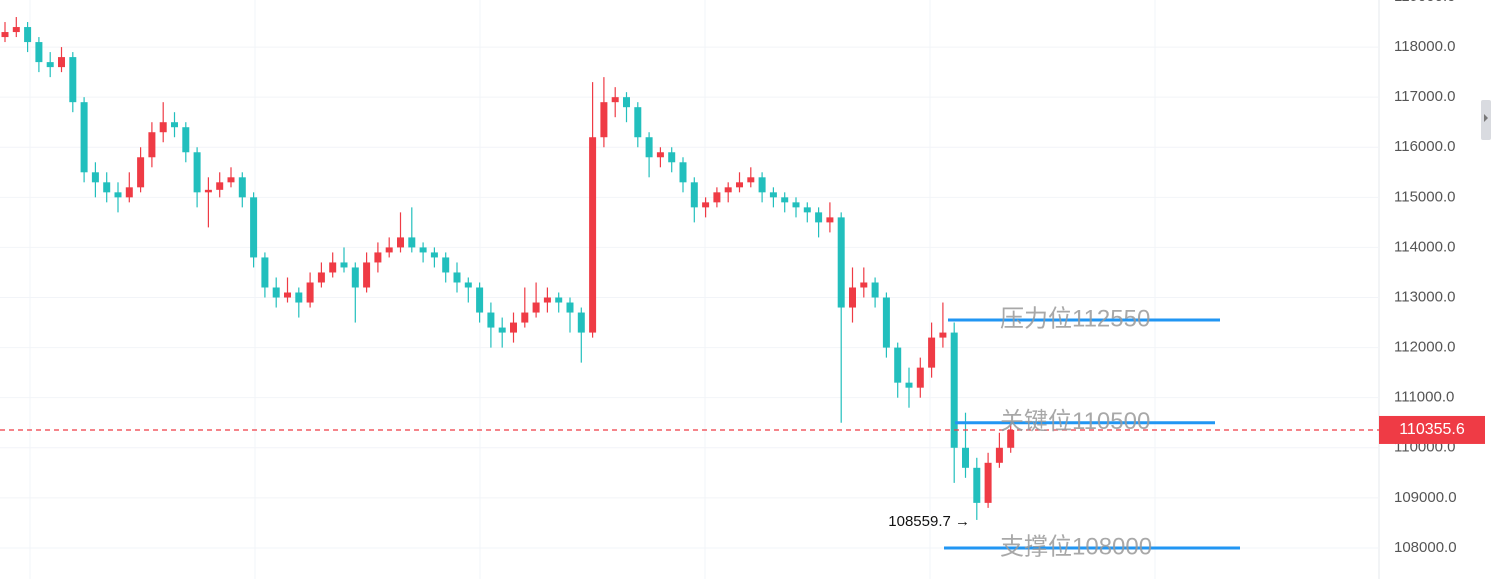 The width and height of the screenshot is (1491, 579). What do you see at coordinates (1424, 347) in the screenshot?
I see `y-tick-label: 112000.0` at bounding box center [1424, 347].